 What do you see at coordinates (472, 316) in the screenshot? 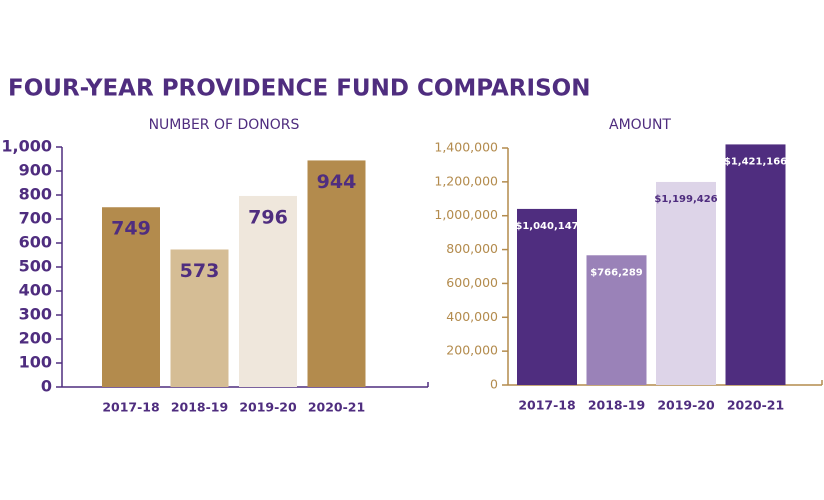
I see `y-tick-label: 400,000` at bounding box center [472, 316].